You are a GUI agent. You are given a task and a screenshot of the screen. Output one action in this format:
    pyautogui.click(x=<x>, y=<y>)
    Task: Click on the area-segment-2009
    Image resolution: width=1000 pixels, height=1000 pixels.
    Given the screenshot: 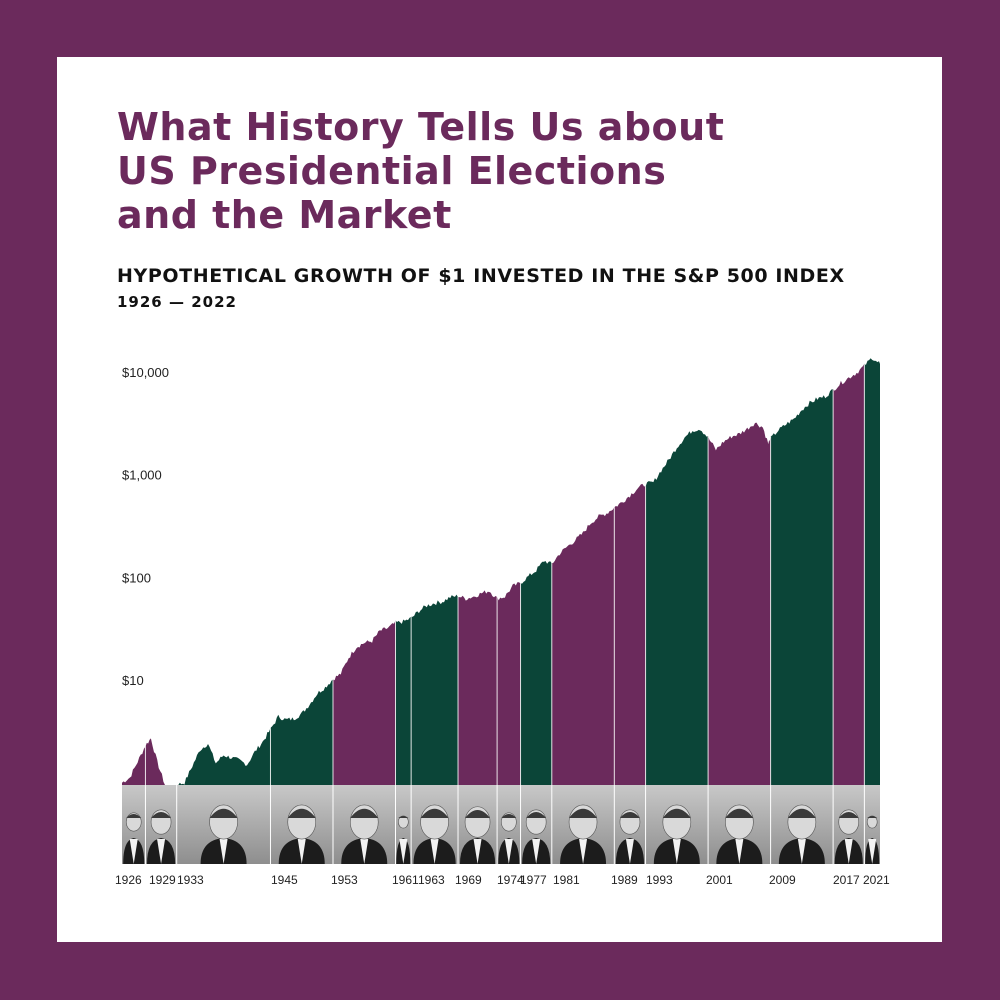 What is the action you would take?
    pyautogui.click(x=802, y=571)
    